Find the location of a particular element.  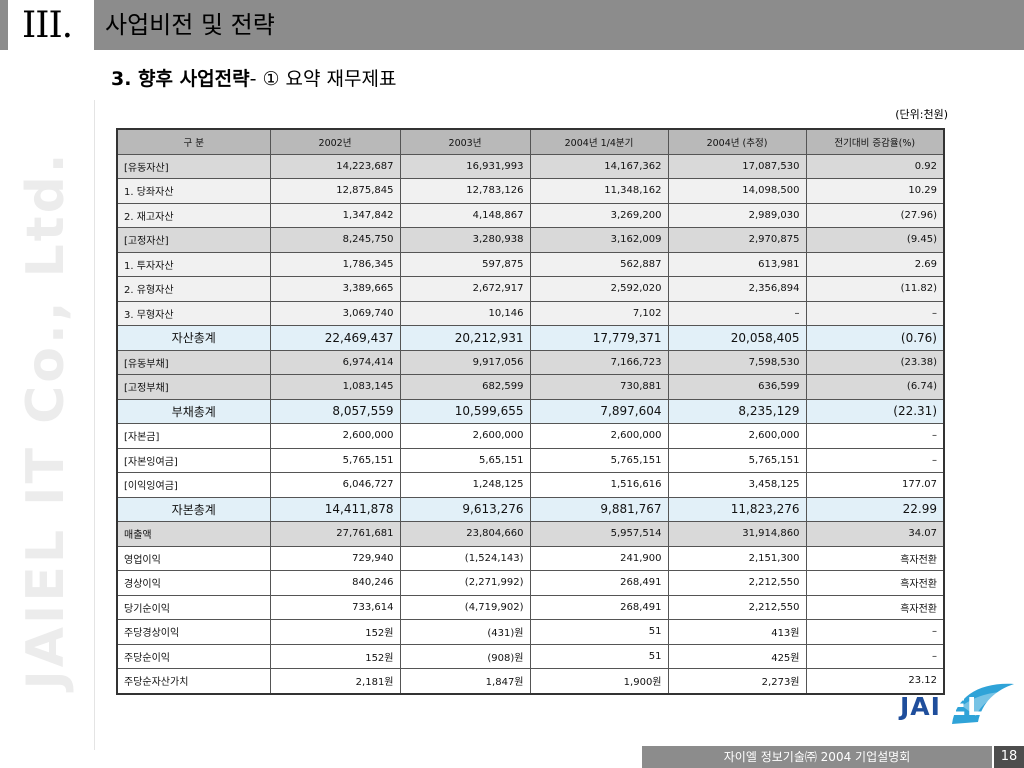

value-cell: 7,166,723 is located at coordinates (599, 362).